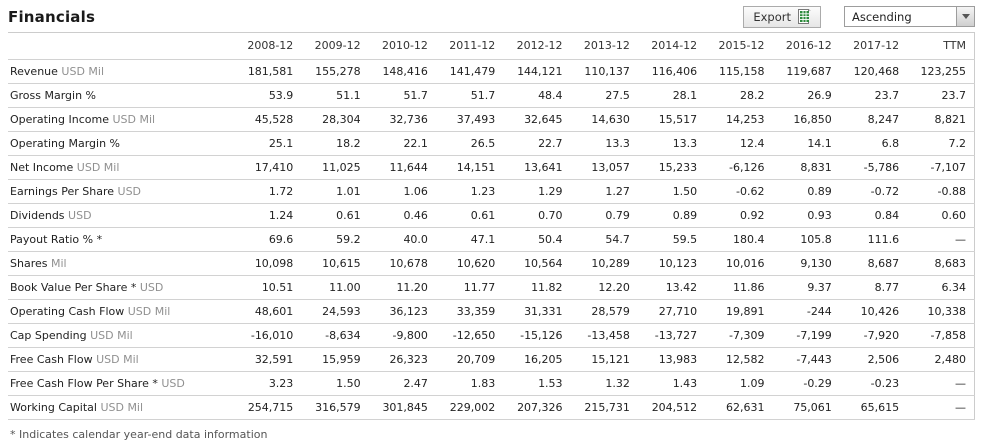 The image size is (985, 443). I want to click on row-label-text: Operating Margin %, so click(65, 143).